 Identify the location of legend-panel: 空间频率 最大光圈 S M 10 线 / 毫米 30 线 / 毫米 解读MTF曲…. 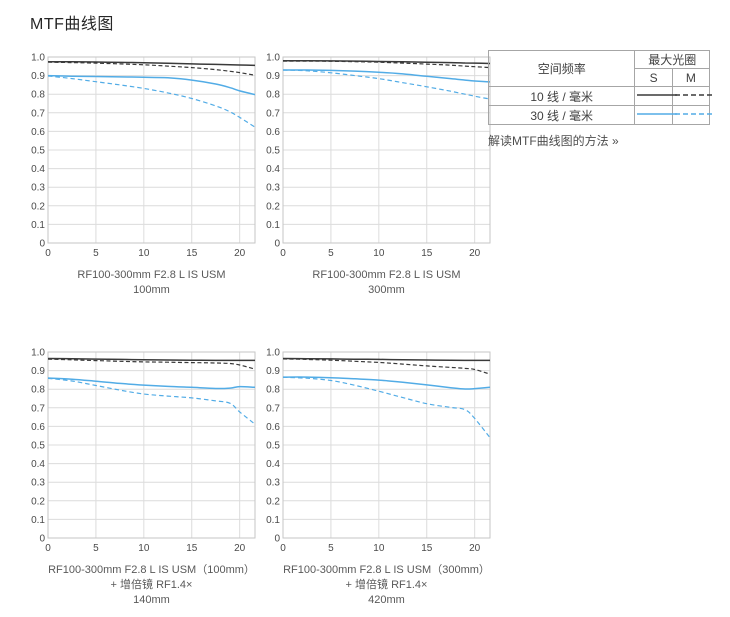
(601, 99).